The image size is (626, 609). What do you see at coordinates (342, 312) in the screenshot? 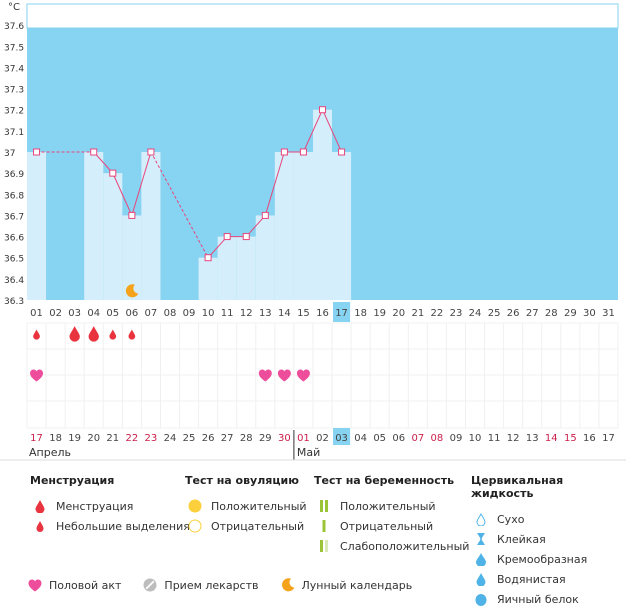
I see `today-highlight-top` at bounding box center [342, 312].